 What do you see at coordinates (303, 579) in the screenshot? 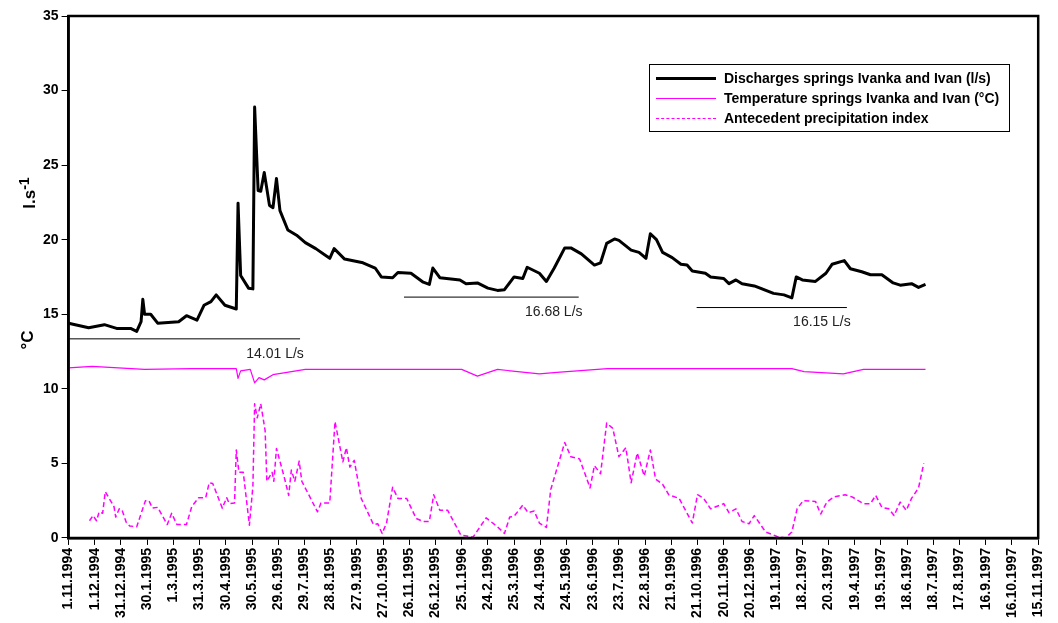
I see `x-tick-label: 29.7.1995` at bounding box center [303, 579].